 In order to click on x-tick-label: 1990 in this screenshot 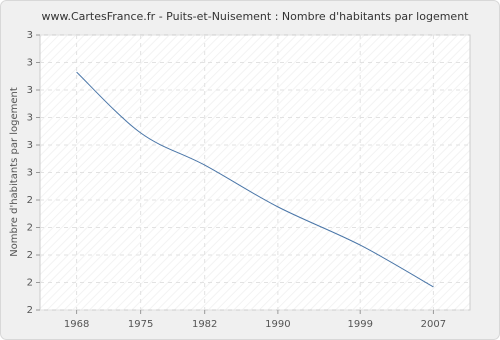, I will do `click(277, 324)`.